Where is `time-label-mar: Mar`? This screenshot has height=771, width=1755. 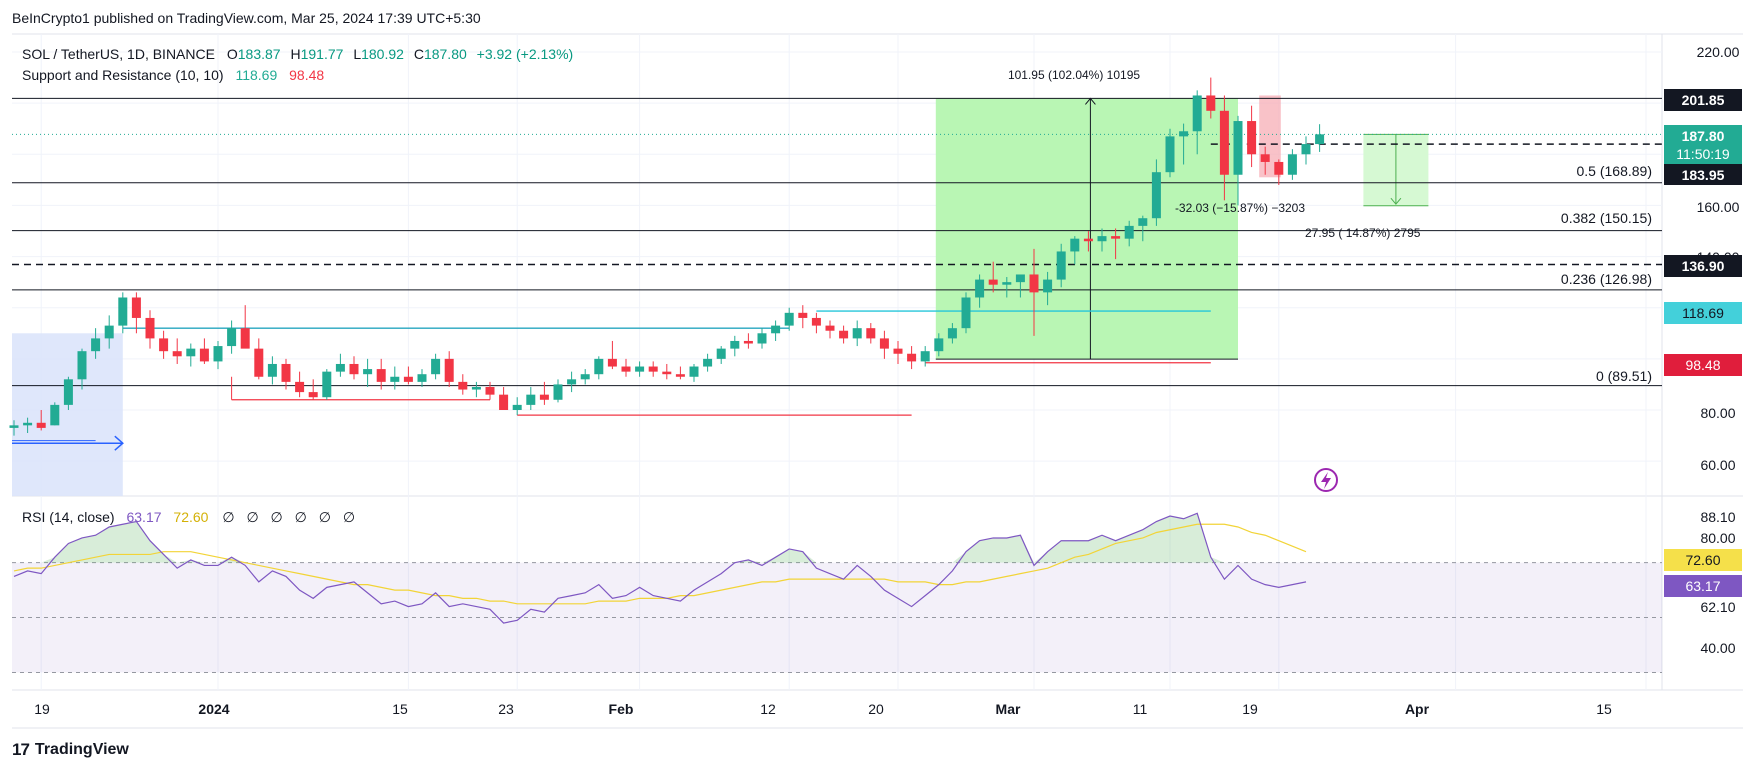 time-label-mar: Mar is located at coordinates (1008, 709).